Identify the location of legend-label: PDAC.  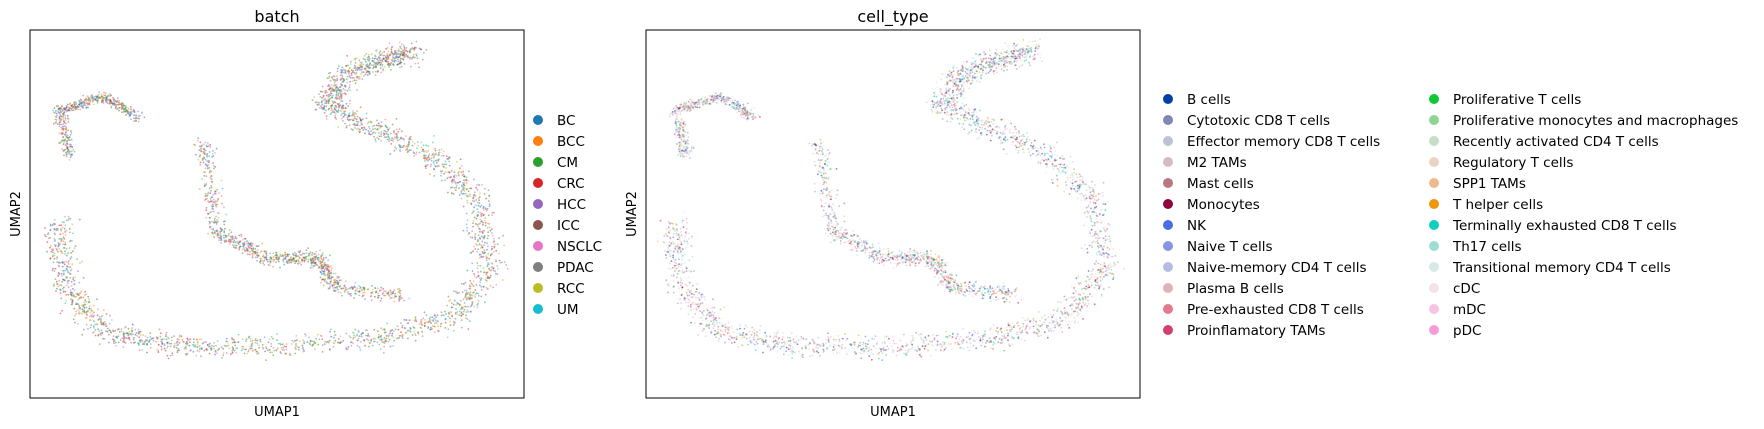
(575, 268).